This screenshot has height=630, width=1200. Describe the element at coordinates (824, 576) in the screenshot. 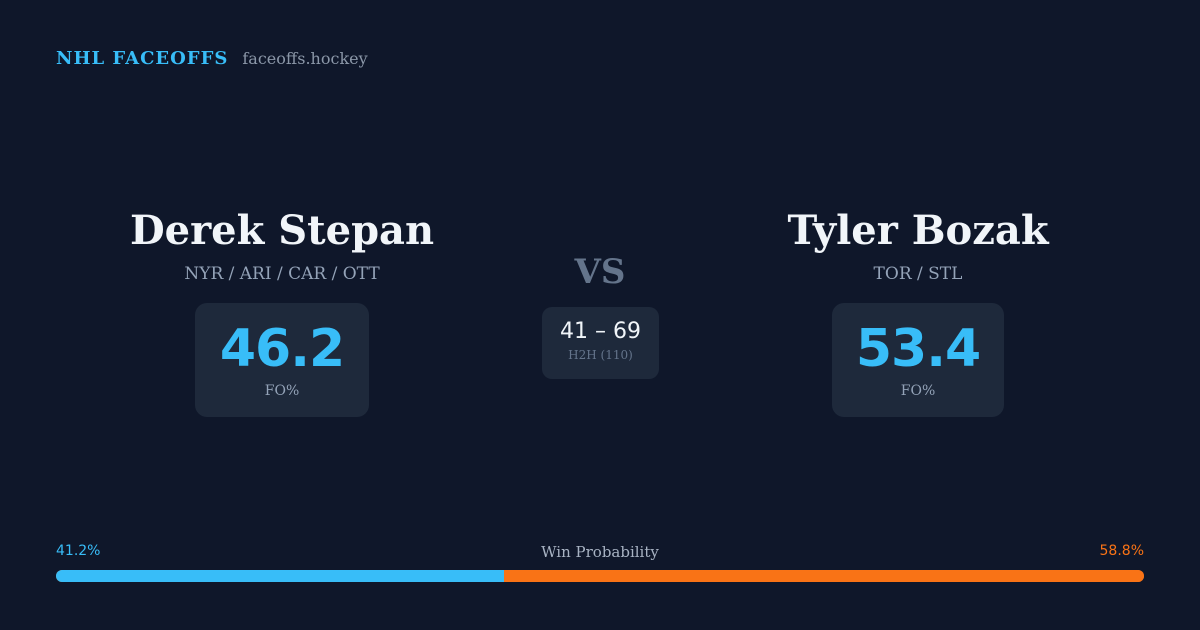

I see `win-probability-fill-right` at that location.